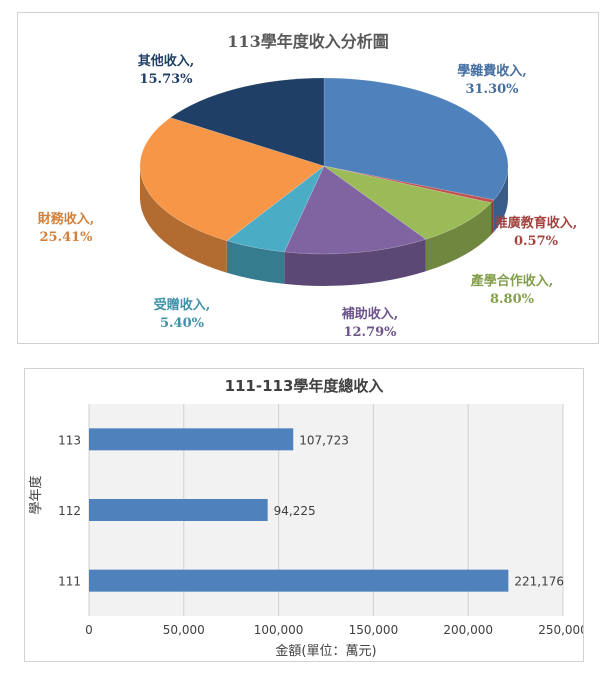 This screenshot has height=700, width=606. I want to click on pie-slice-value: 8.80%, so click(512, 299).